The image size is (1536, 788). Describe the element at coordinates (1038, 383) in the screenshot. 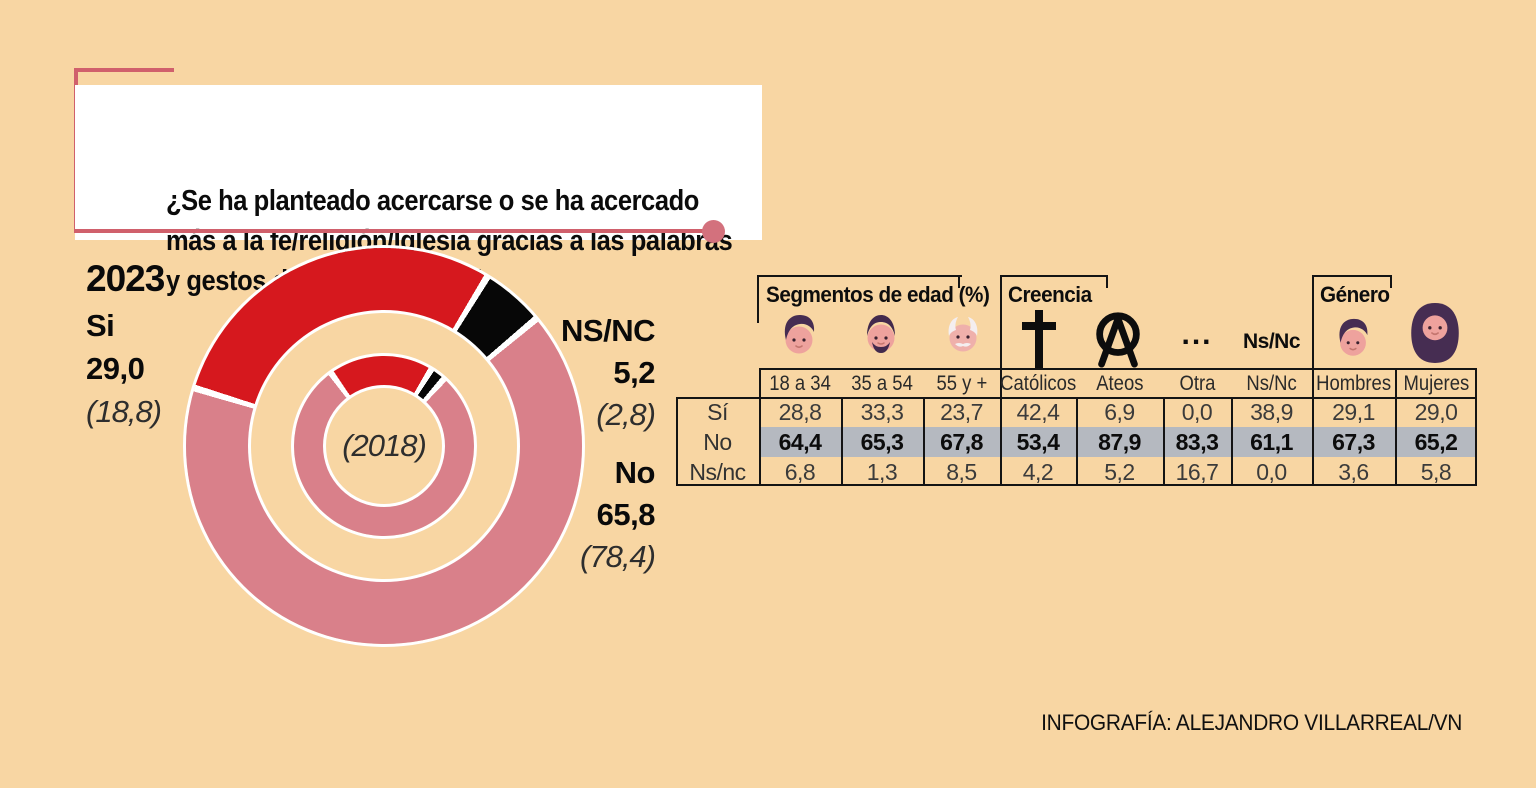

I see `column-header: Católicos` at that location.